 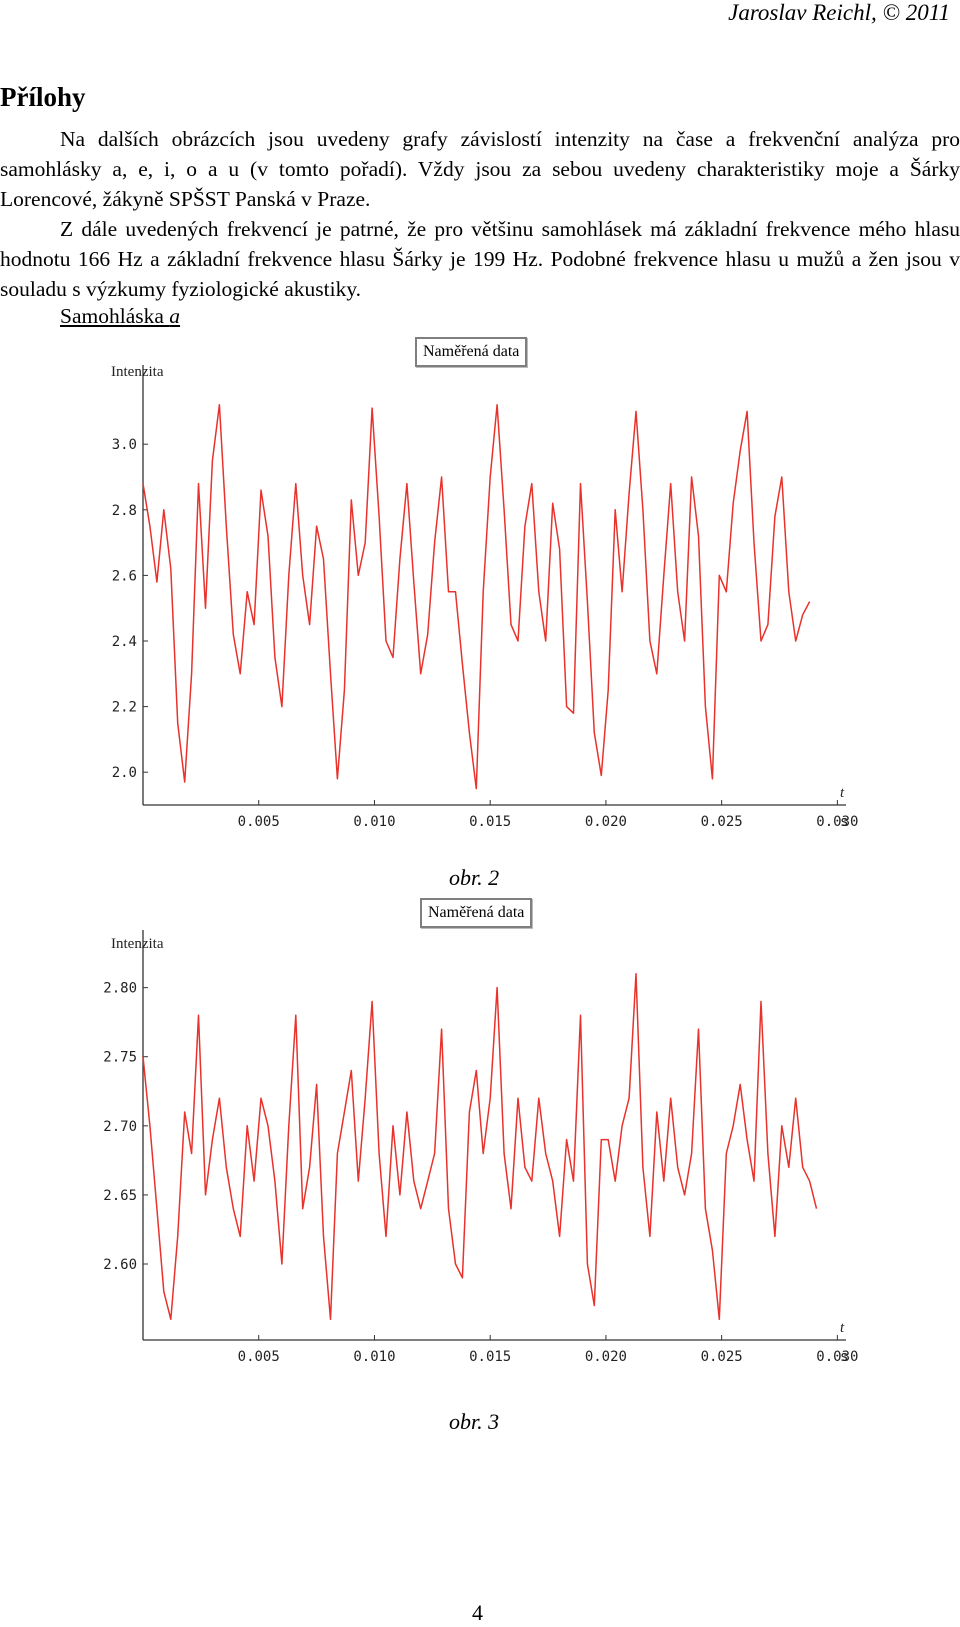 I want to click on section-heading: Přílohy, so click(x=43, y=97).